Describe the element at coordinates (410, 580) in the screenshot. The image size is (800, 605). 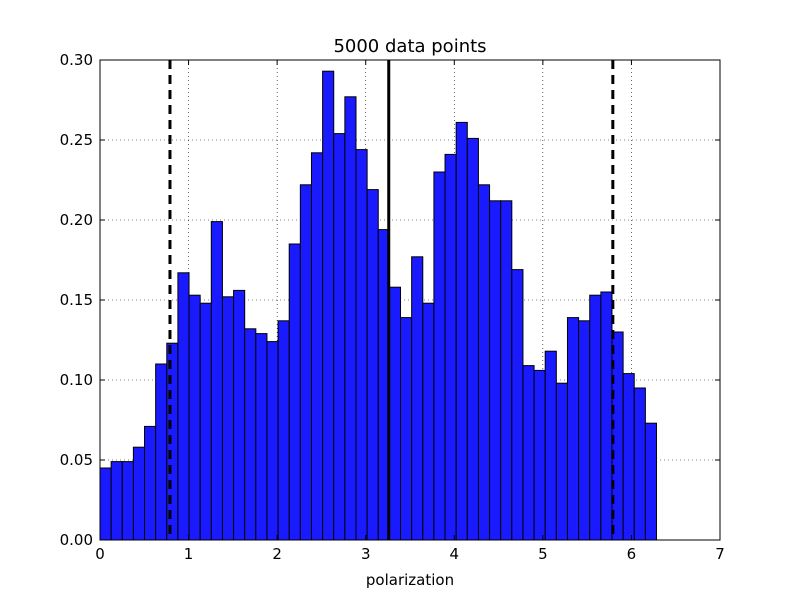
I see `x-axis-label: polarization` at that location.